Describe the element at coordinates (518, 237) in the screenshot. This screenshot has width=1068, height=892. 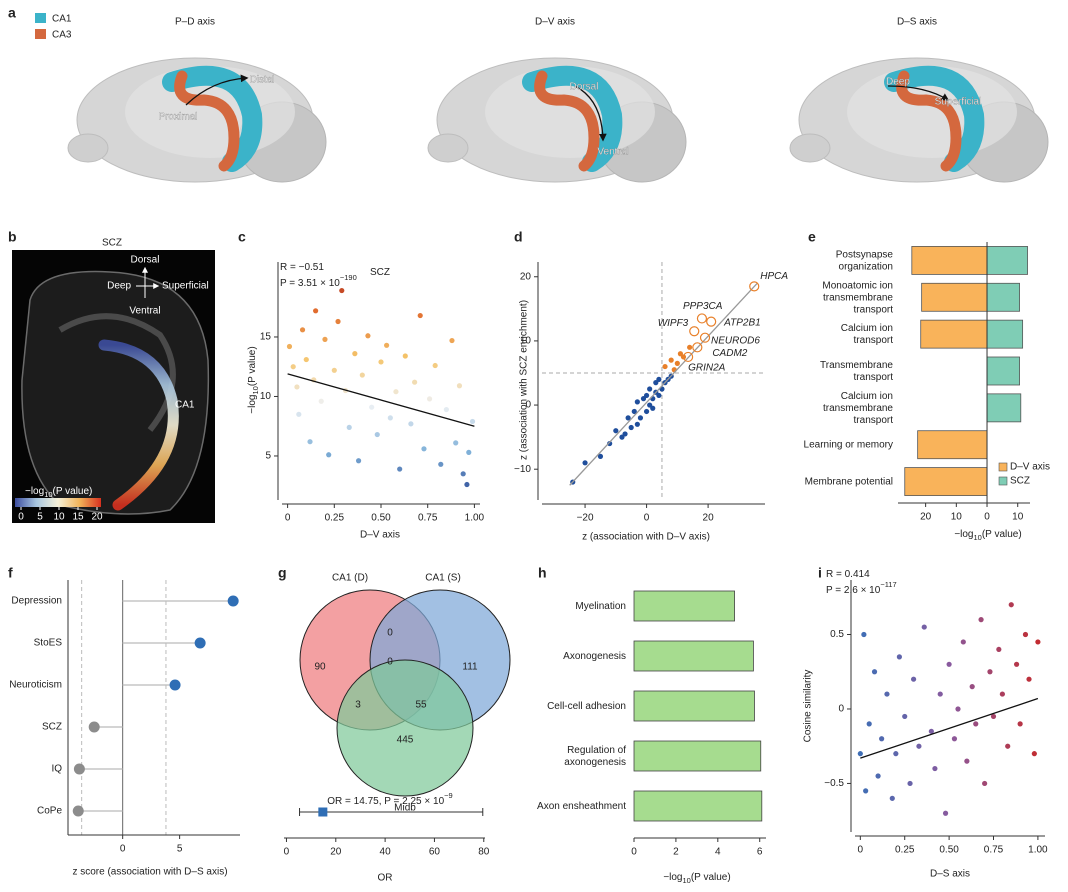
I see `panel-letter: d` at that location.